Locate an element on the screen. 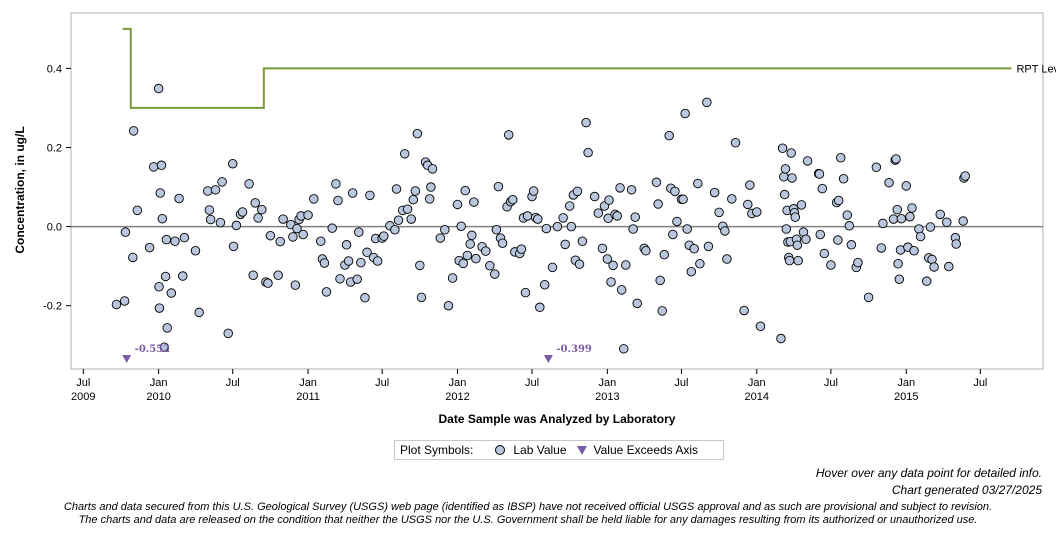 The image size is (1056, 538). x-tick-month-label: Jul is located at coordinates (83, 383).